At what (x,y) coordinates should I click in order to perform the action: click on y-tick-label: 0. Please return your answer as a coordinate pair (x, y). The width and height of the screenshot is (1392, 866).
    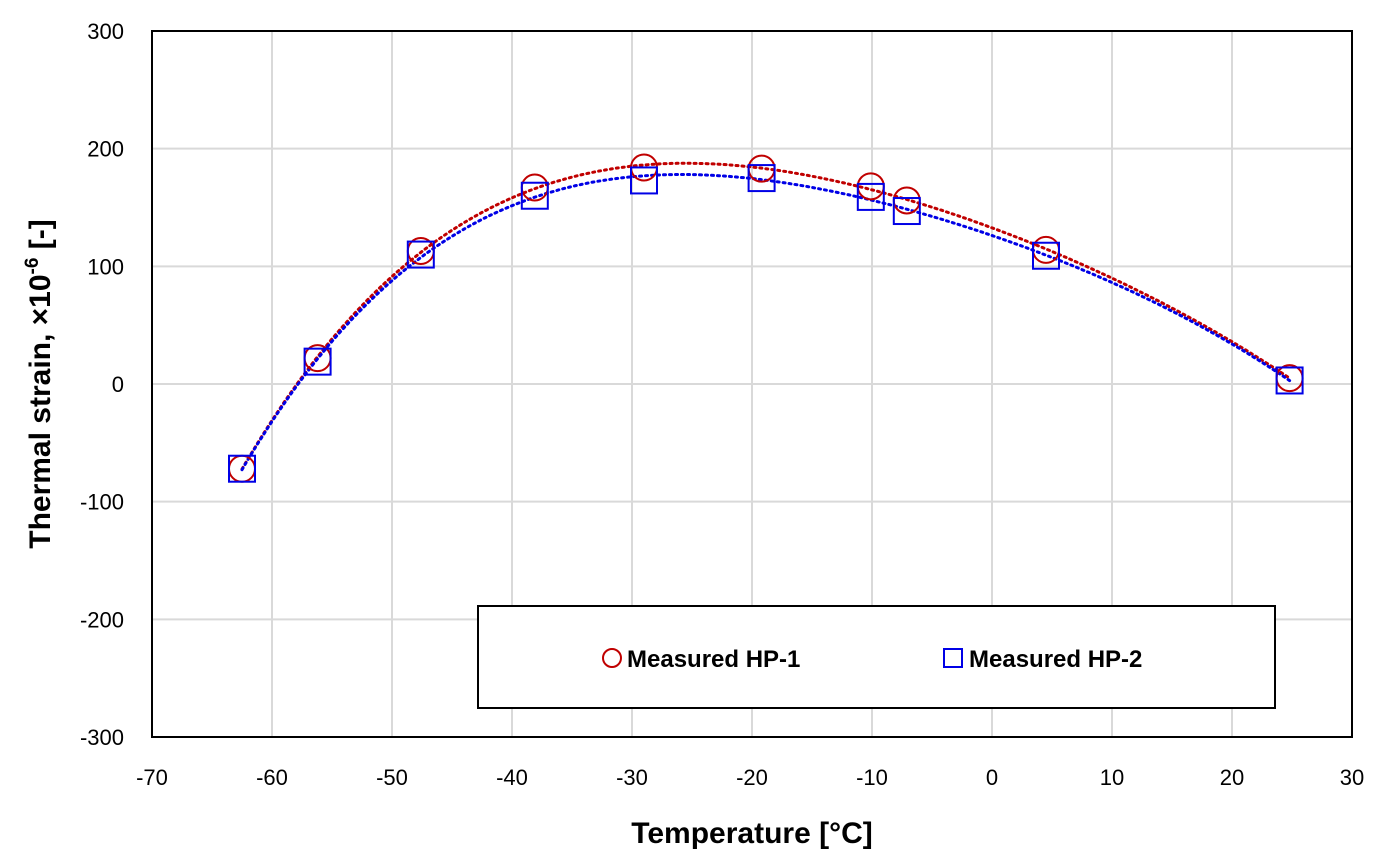
    Looking at the image, I should click on (118, 384).